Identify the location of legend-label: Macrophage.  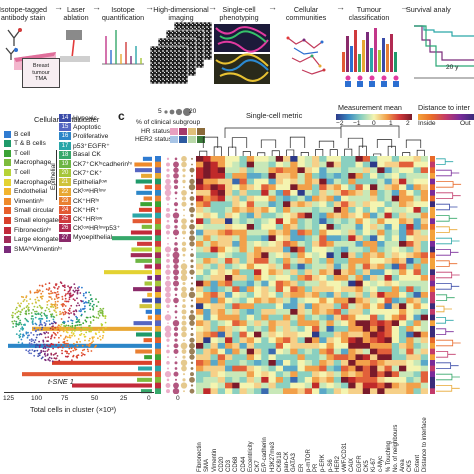
(33, 163).